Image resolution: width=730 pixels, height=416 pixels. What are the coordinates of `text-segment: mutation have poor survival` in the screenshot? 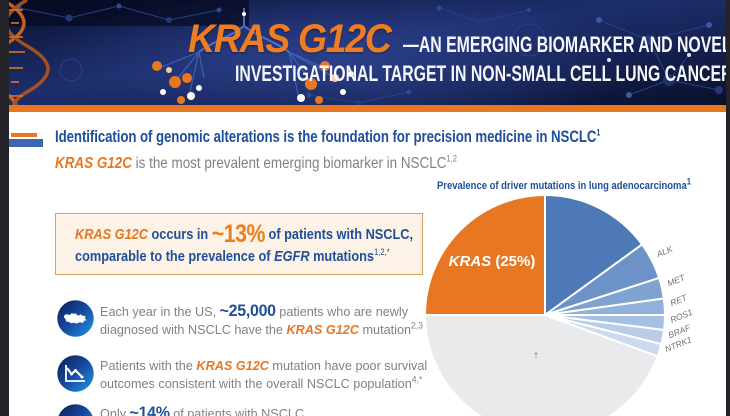 It's located at (348, 365).